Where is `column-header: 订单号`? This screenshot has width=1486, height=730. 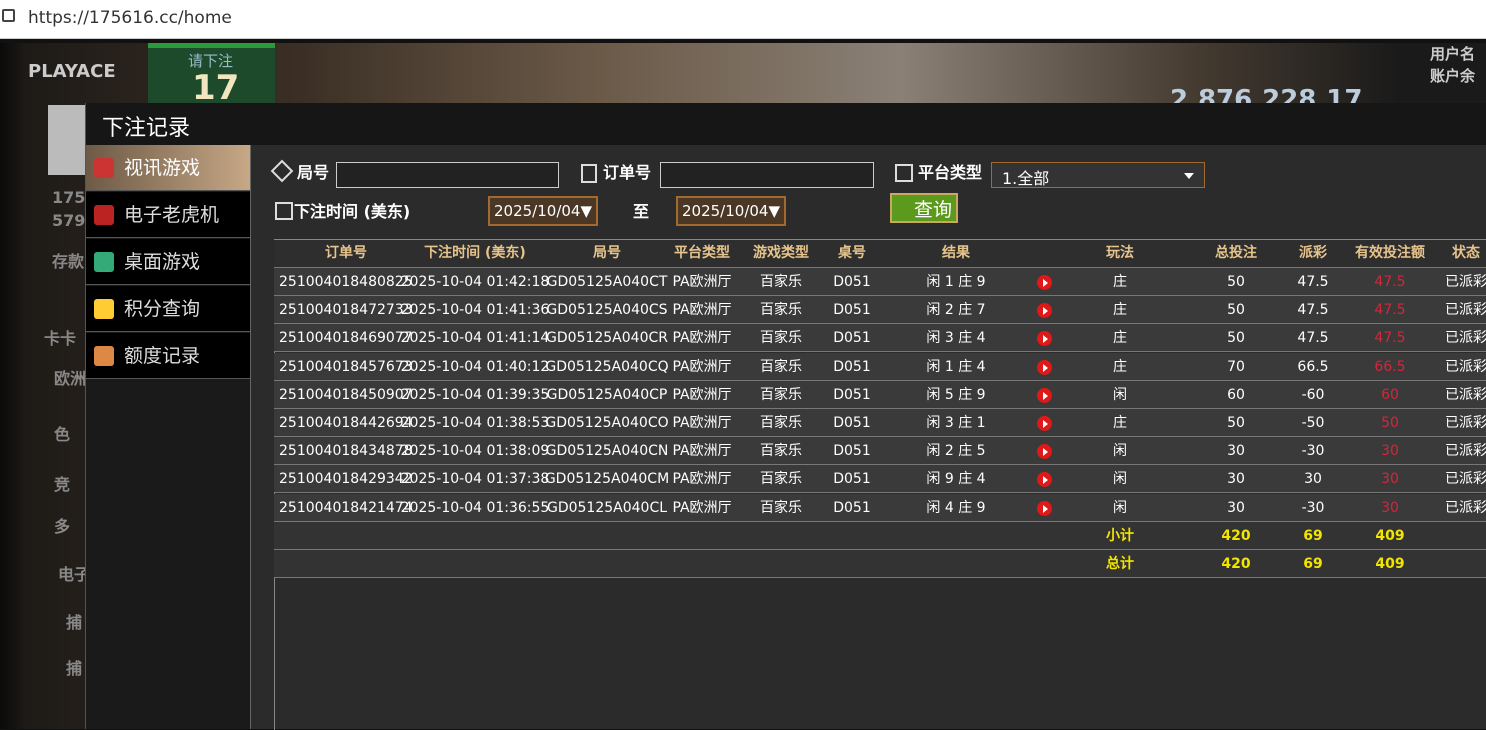 column-header: 订单号 is located at coordinates (346, 253).